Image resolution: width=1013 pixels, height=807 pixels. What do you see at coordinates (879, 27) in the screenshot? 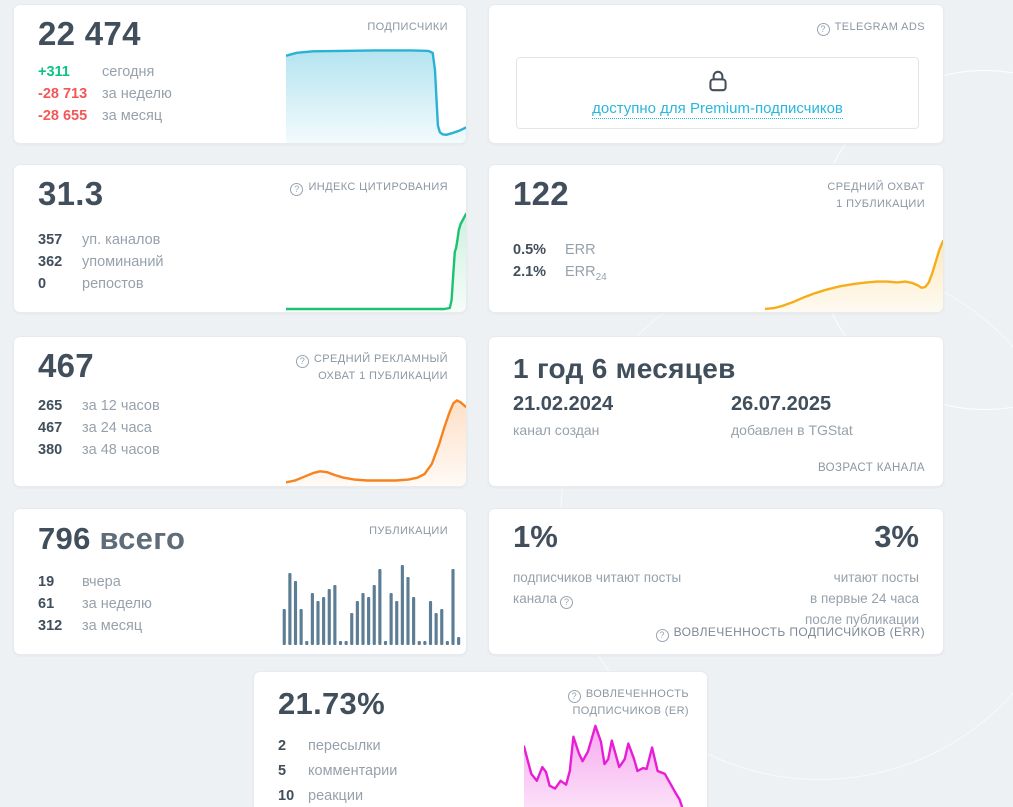
I see `telegram-ads-title: TELEGRAM ADS` at bounding box center [879, 27].